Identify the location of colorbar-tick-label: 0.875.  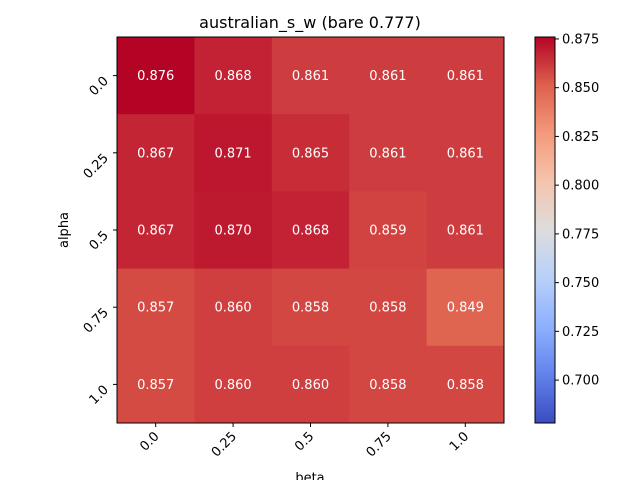
(580, 39).